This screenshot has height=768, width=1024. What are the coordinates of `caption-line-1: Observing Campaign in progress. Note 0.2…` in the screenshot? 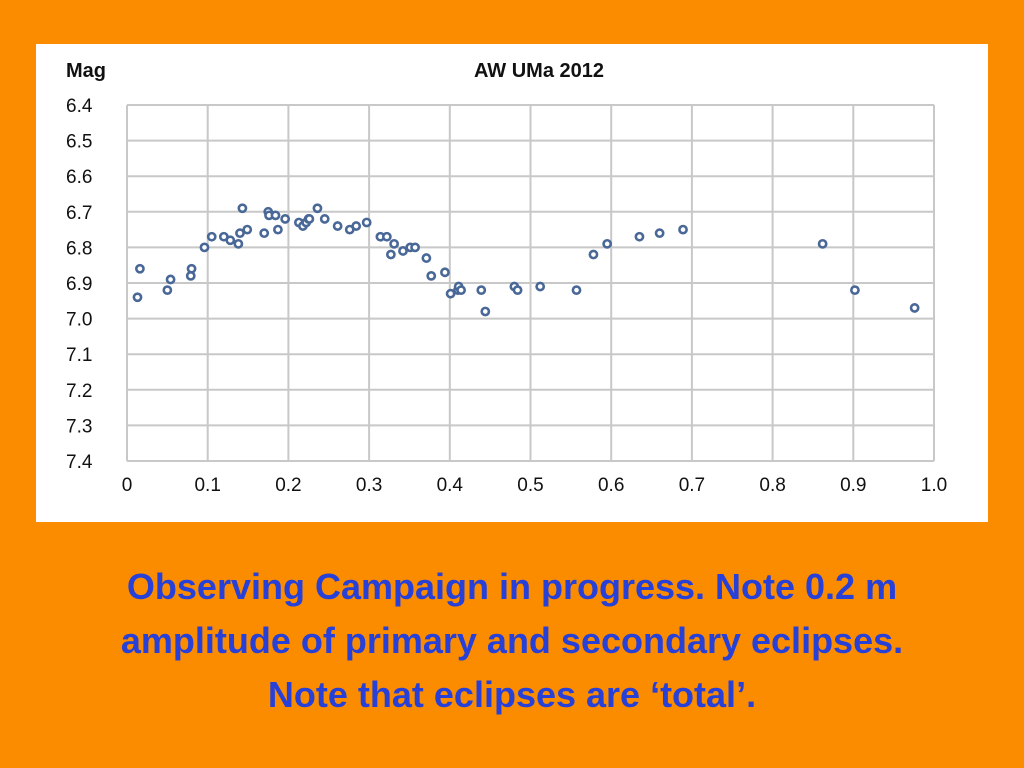 It's located at (512, 586).